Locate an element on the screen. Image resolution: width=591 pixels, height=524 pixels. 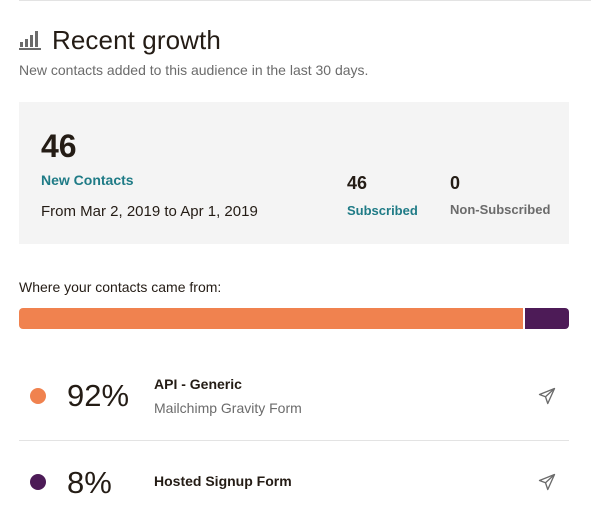
date-range: From Mar 2, 2019 to Apr 1, 2019 is located at coordinates (149, 211).